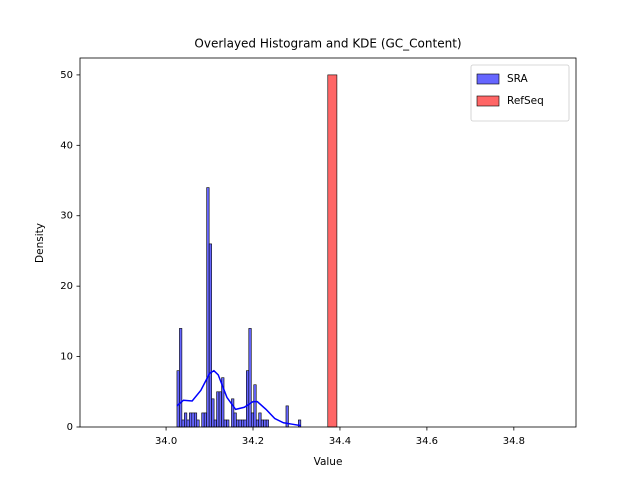  What do you see at coordinates (66, 75) in the screenshot?
I see `y-tick-label: 50` at bounding box center [66, 75].